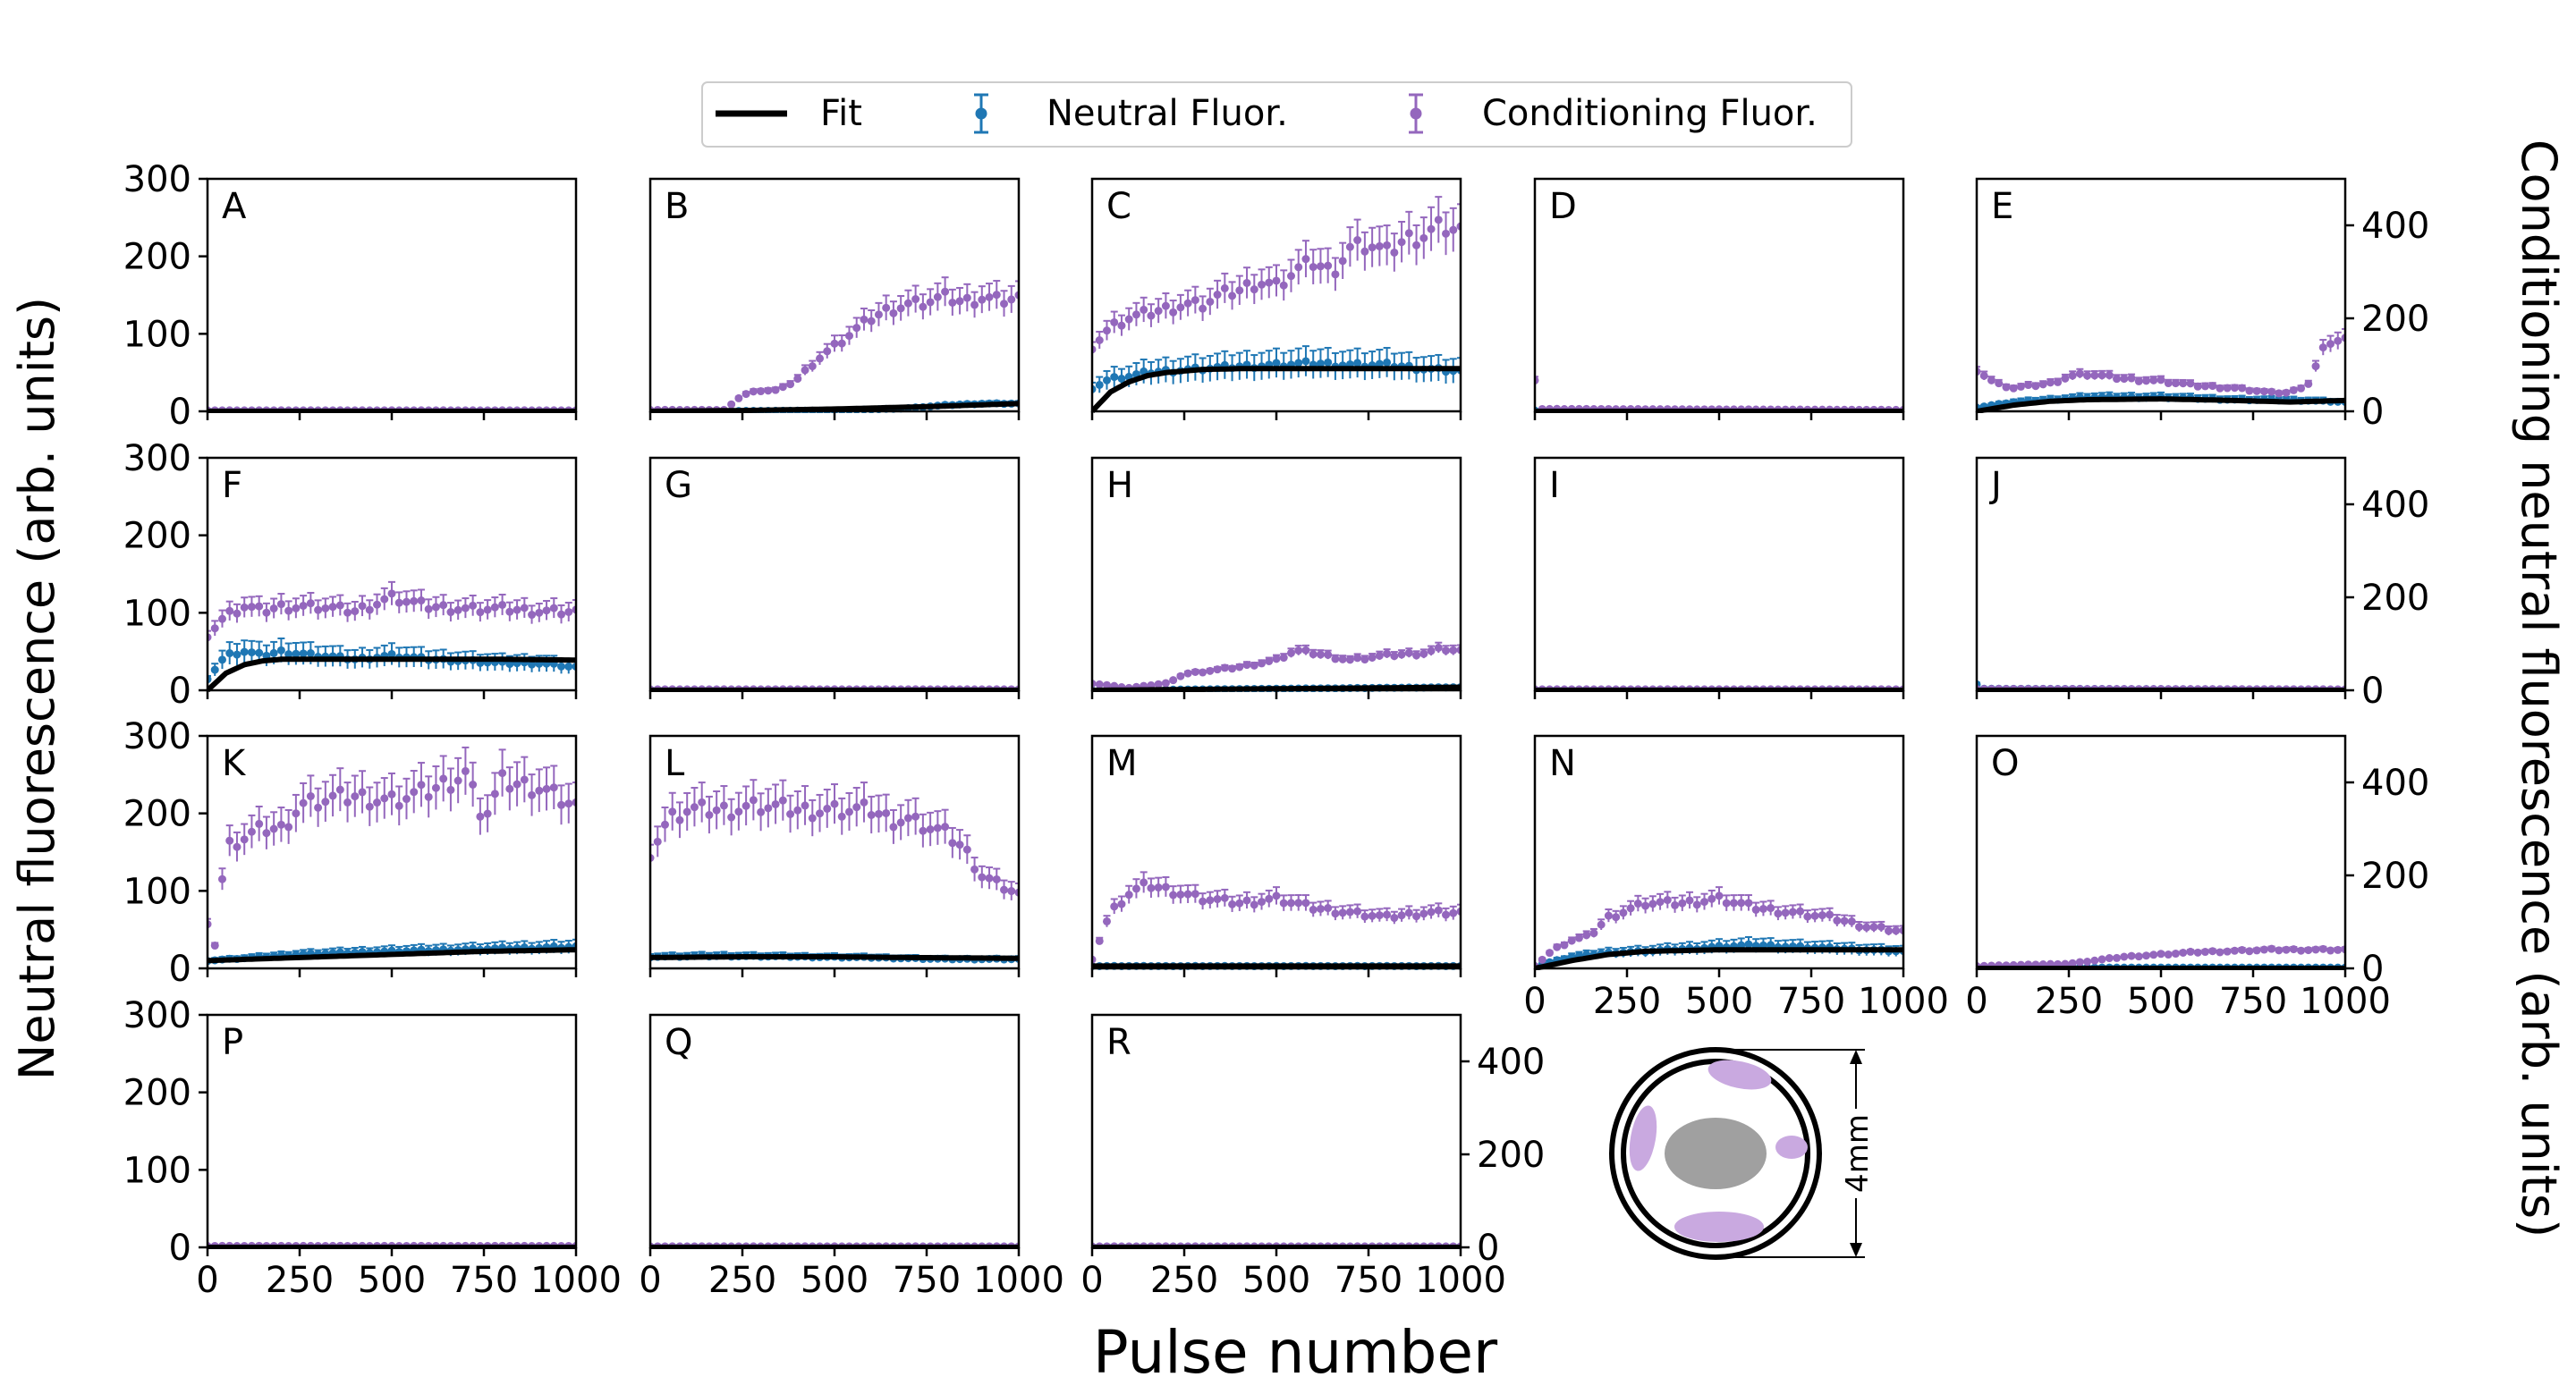 The height and width of the screenshot is (1377, 2576). Describe the element at coordinates (675, 763) in the screenshot. I see `panel-label: L` at that location.